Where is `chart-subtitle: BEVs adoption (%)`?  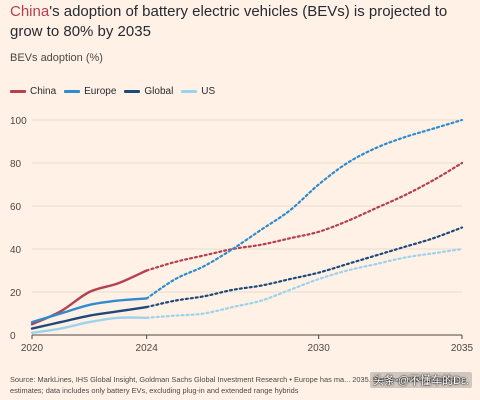
chart-subtitle: BEVs adoption (%) is located at coordinates (56, 58).